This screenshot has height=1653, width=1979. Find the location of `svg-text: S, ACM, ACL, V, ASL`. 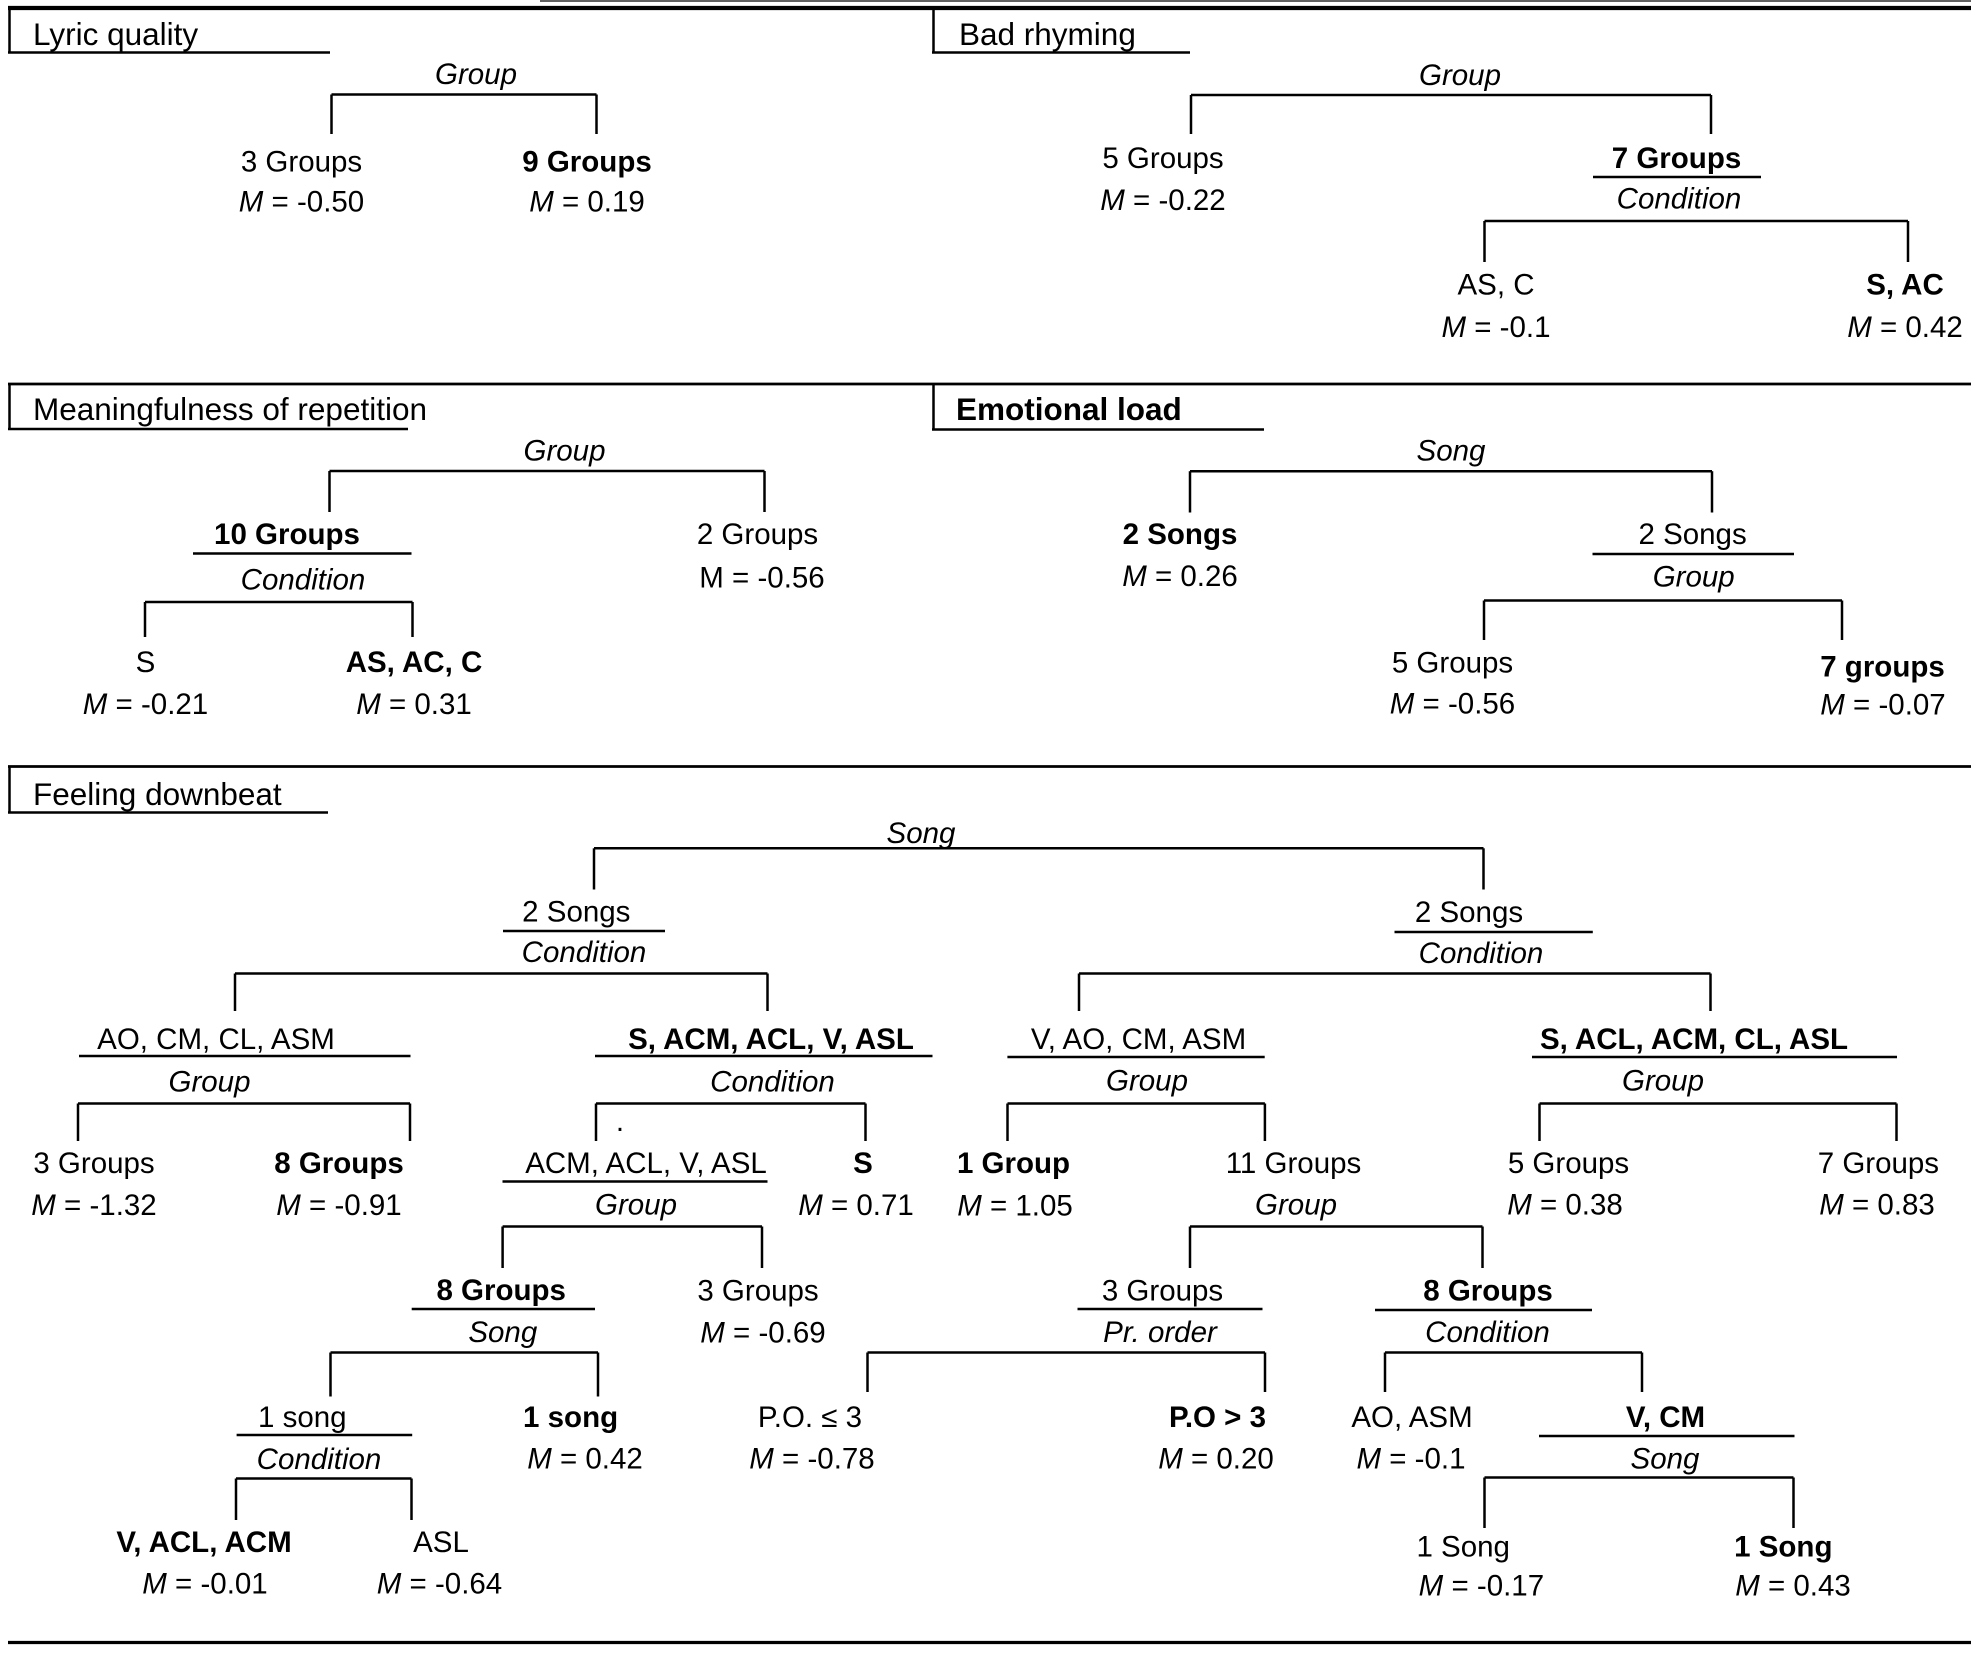

svg-text: S, ACM, ACL, V, ASL is located at coordinates (771, 1039).